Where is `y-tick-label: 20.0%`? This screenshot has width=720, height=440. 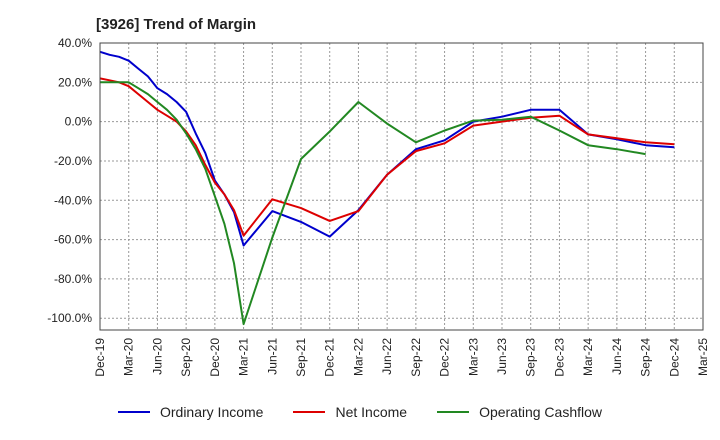
y-tick-label: 20.0% is located at coordinates (75, 82).